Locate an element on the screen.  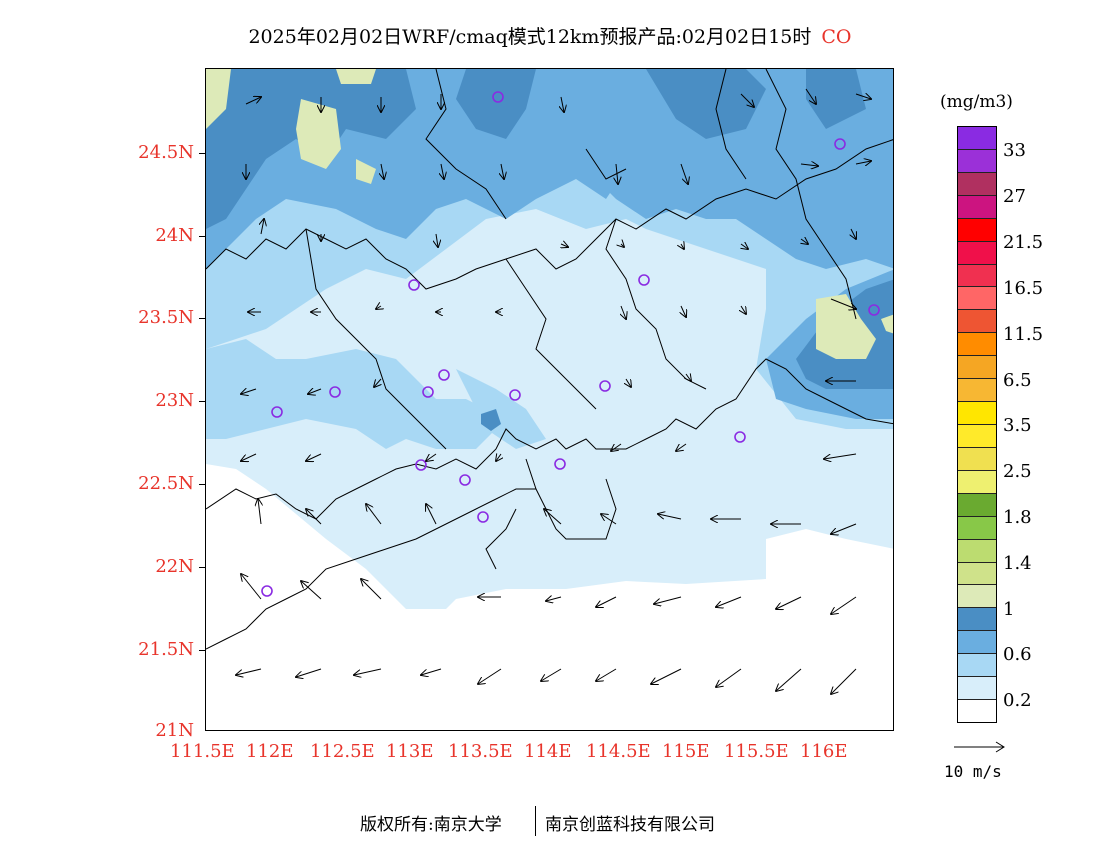
co-band-1.4c is located at coordinates (706, 104).